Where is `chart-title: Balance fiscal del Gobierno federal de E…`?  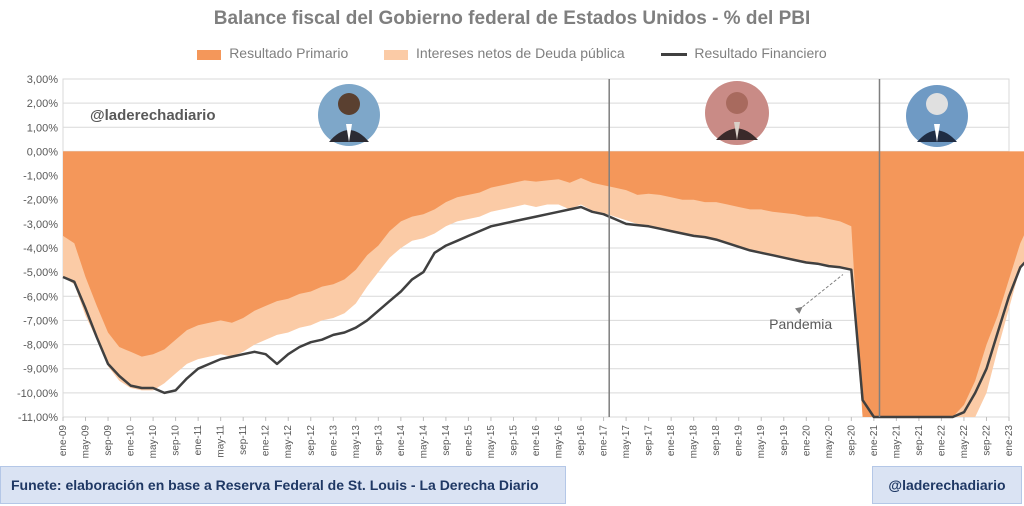
chart-title: Balance fiscal del Gobierno federal de E… is located at coordinates (512, 18).